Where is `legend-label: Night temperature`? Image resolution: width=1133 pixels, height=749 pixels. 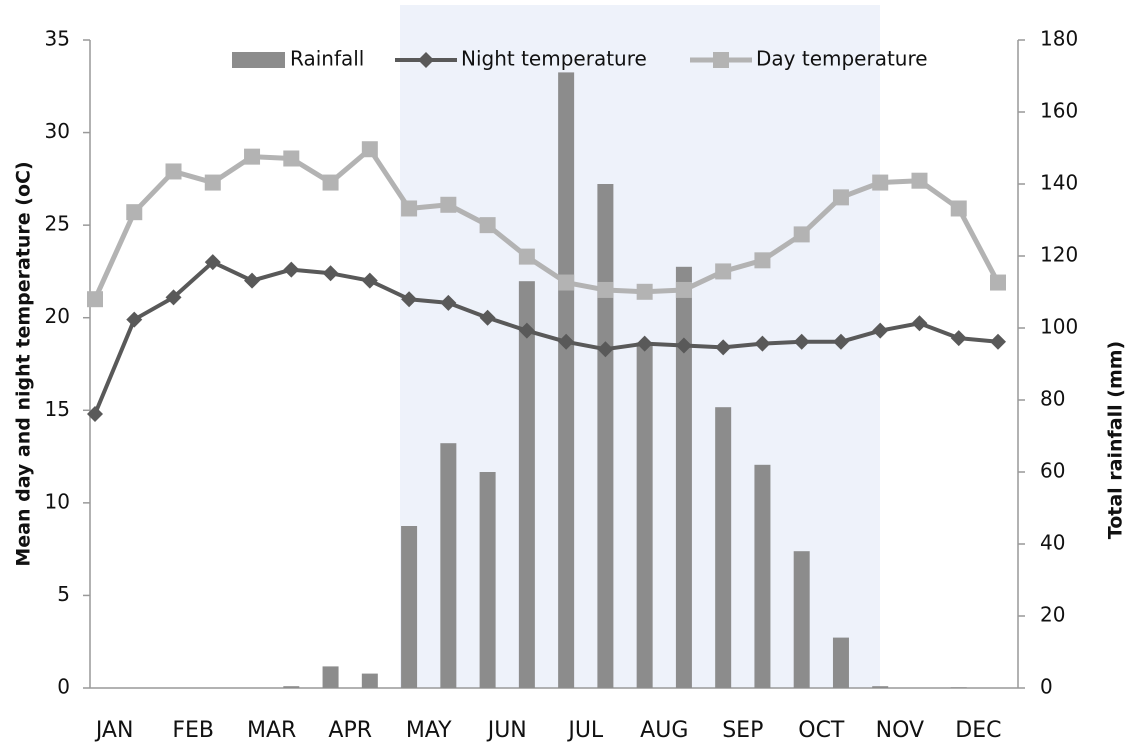
legend-label: Night temperature is located at coordinates (554, 59).